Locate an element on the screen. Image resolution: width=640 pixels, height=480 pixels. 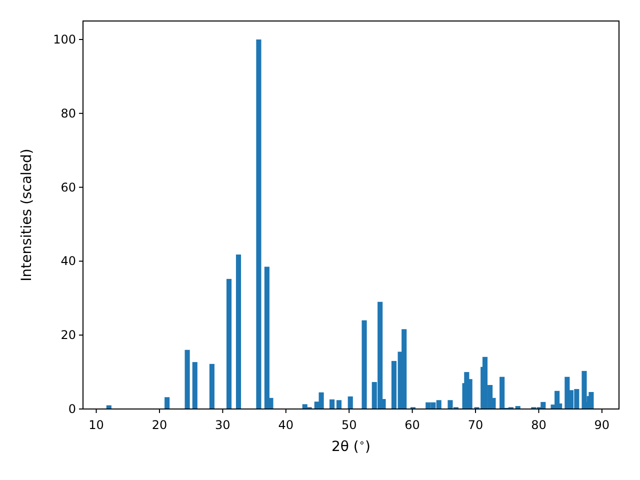
x-tick-label: 70 is located at coordinates (476, 425).